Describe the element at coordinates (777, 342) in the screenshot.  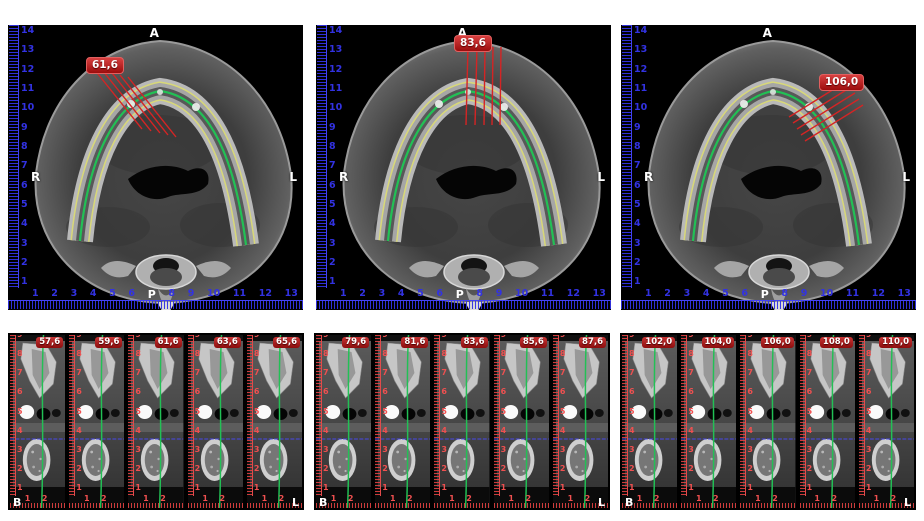
I see `slice-measurement-badge: 106,0` at that location.